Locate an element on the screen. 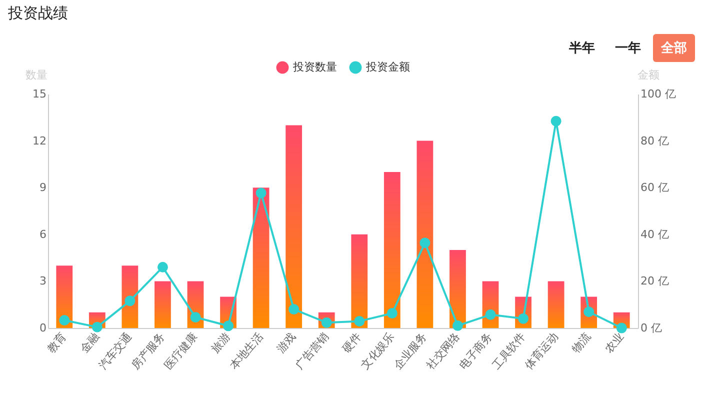  y-tick-label: 9 is located at coordinates (43, 187).